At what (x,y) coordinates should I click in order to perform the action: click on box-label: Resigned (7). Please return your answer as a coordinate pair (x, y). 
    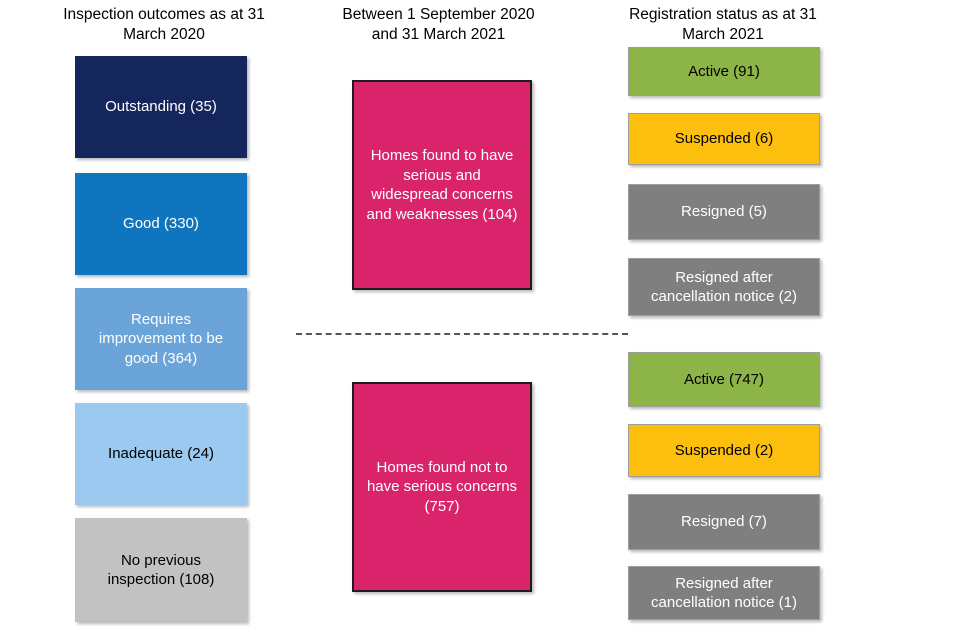
    Looking at the image, I should click on (724, 522).